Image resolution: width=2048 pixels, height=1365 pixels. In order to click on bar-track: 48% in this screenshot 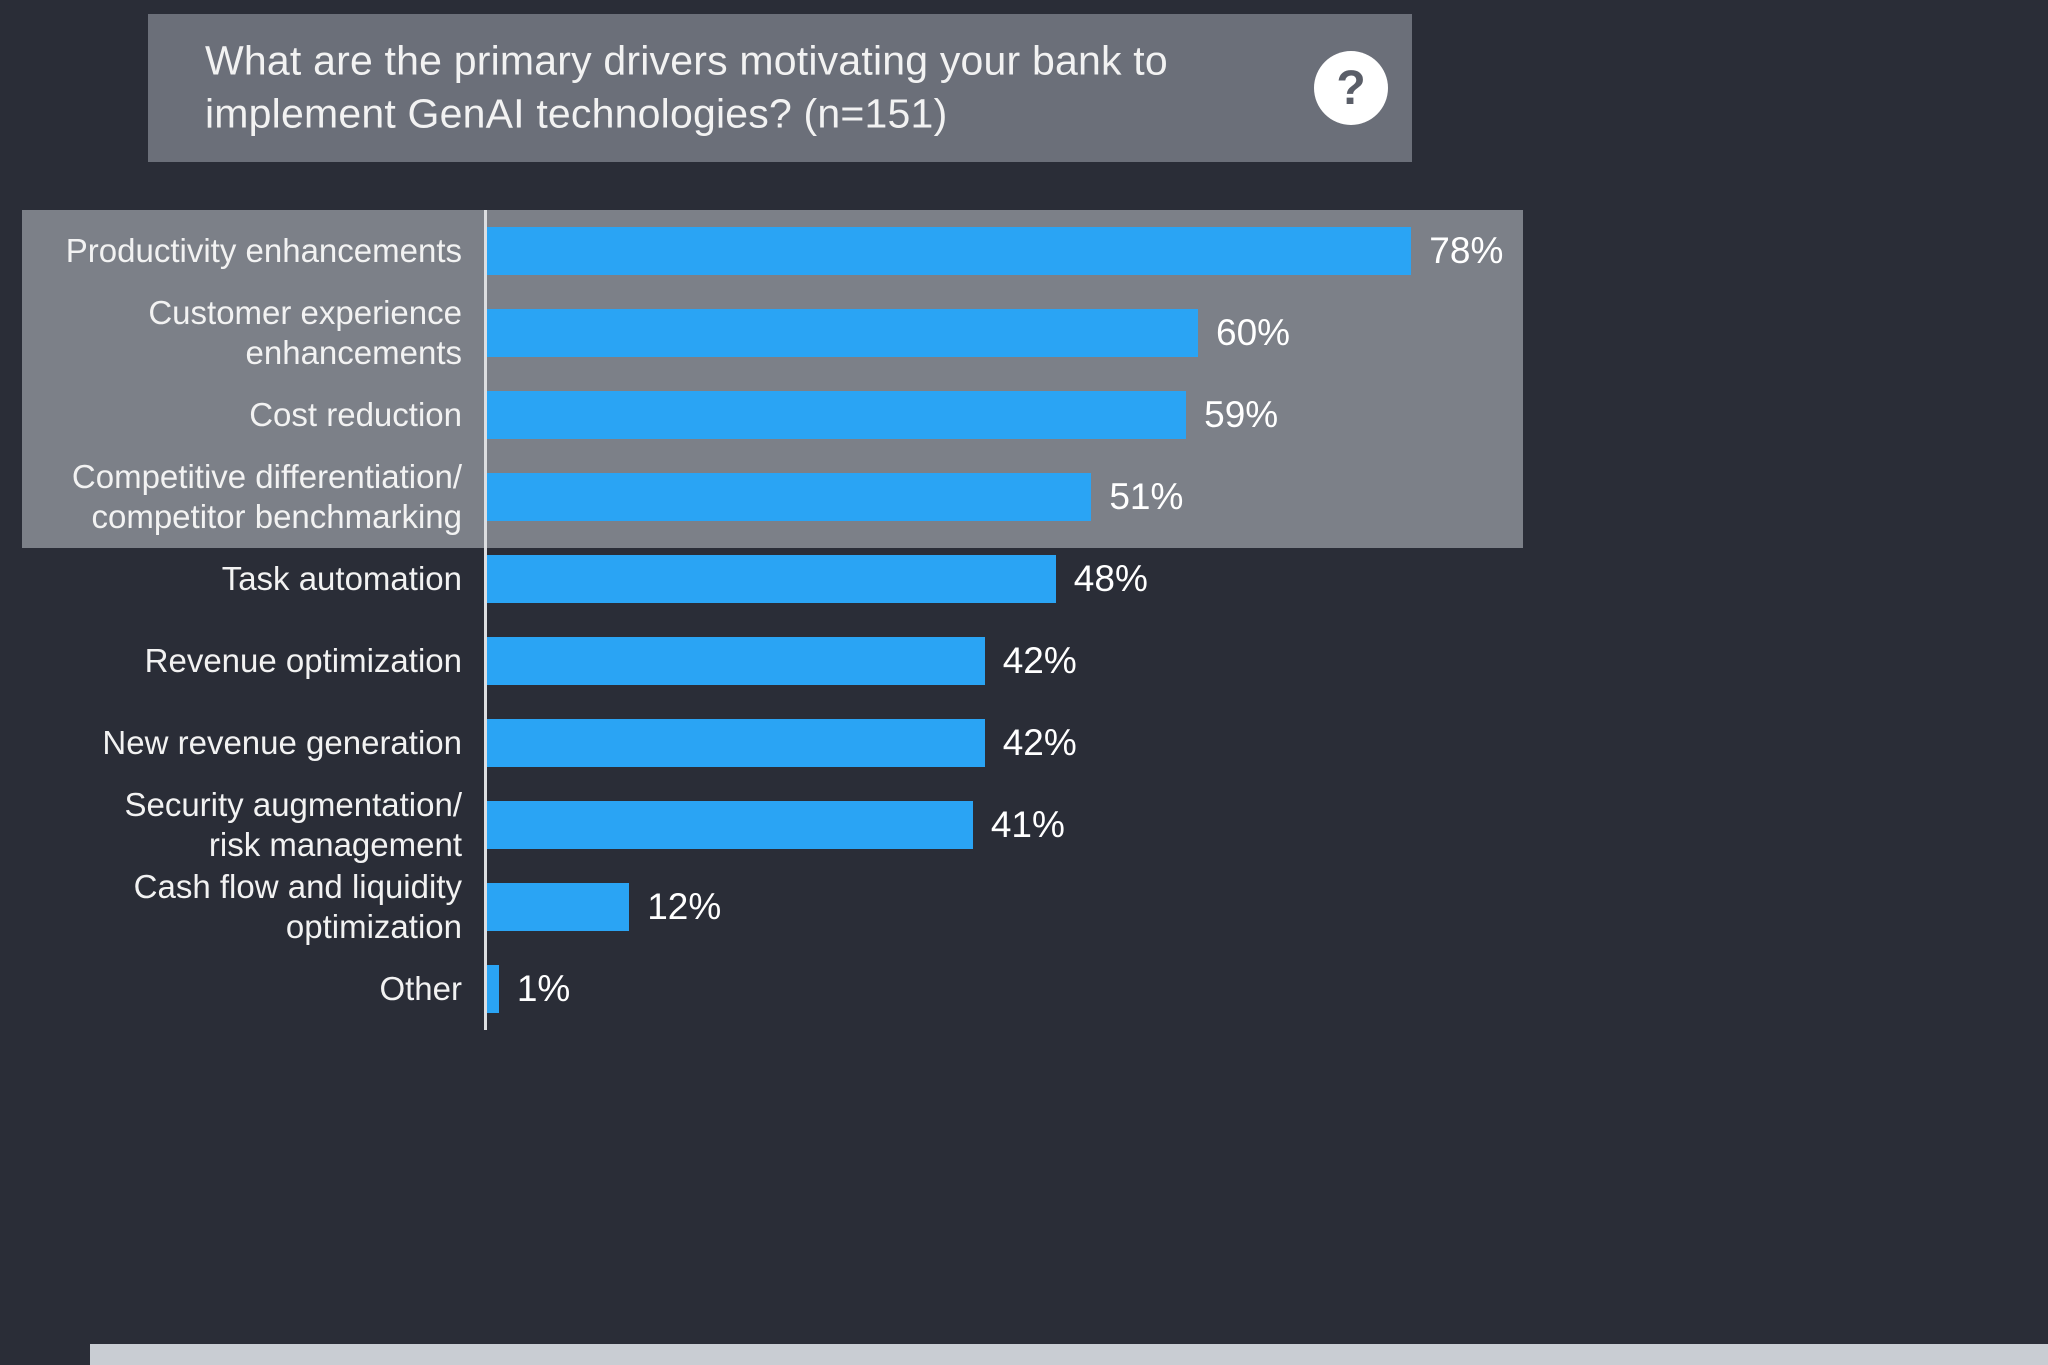, I will do `click(1079, 579)`.